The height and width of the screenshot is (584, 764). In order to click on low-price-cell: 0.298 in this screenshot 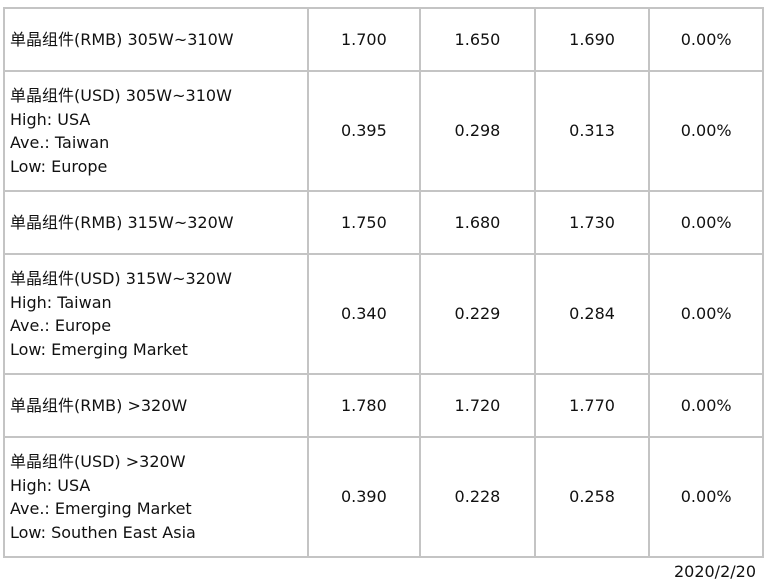, I will do `click(477, 131)`.